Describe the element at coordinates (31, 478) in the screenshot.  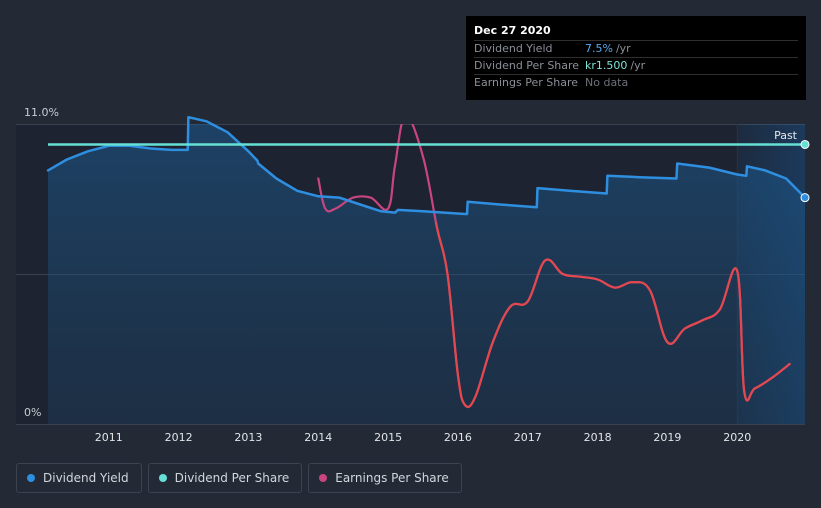
I see `dividend-yield-dot-icon` at that location.